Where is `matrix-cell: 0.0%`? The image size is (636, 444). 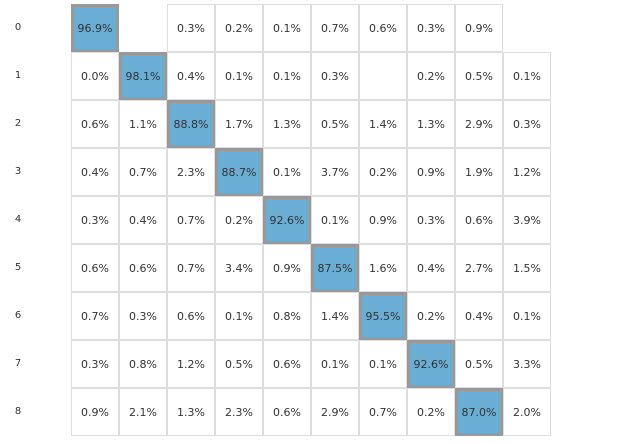
matrix-cell: 0.0% is located at coordinates (95, 76).